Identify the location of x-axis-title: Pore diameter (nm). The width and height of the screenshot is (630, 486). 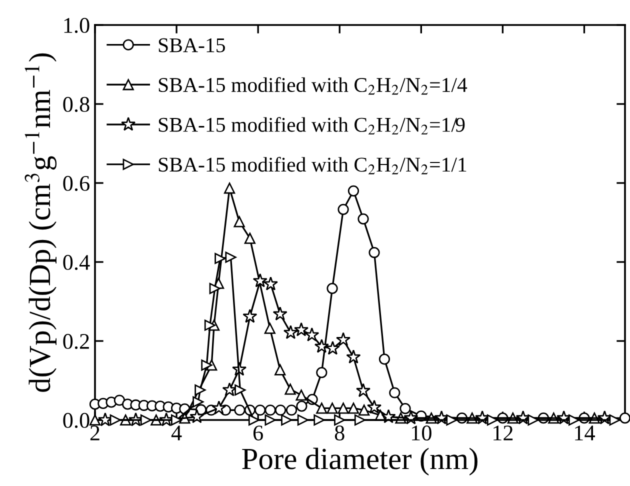
(360, 462).